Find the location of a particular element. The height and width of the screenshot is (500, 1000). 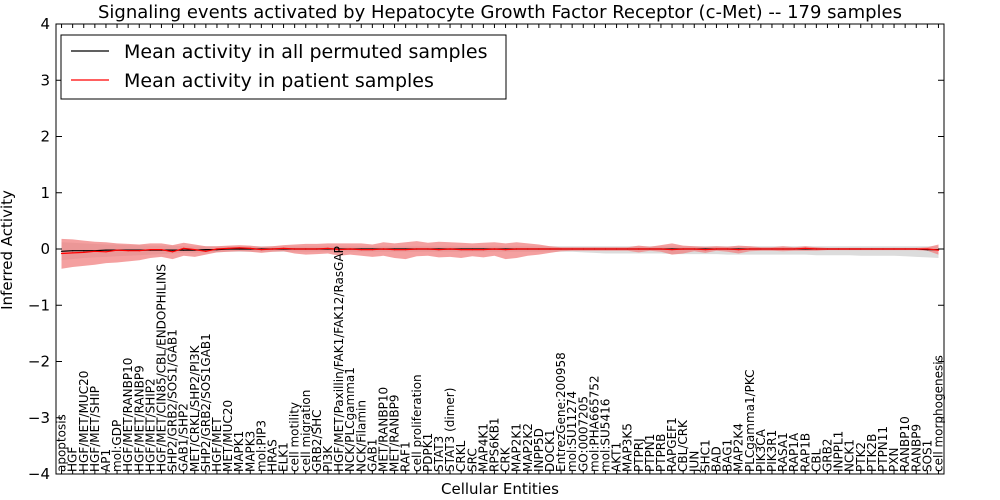

category-label: BAD is located at coordinates (717, 459).